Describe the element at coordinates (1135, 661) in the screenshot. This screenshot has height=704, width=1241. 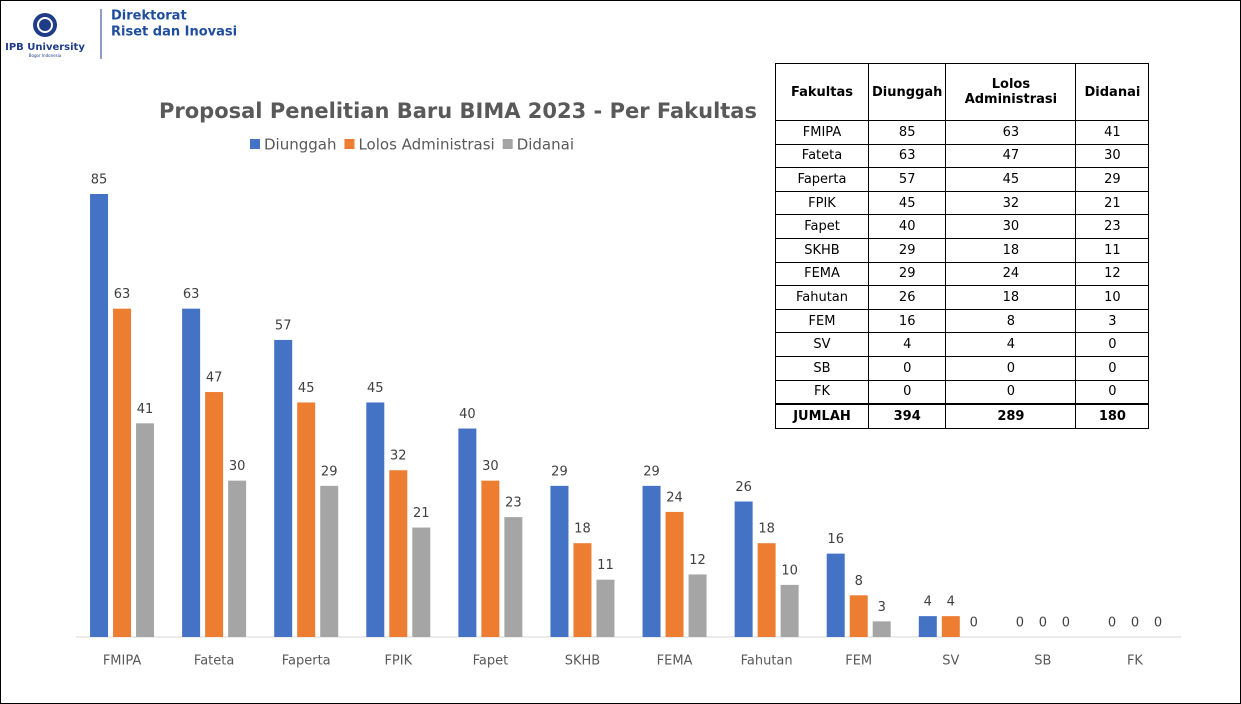
I see `x-tick-label: FK` at that location.